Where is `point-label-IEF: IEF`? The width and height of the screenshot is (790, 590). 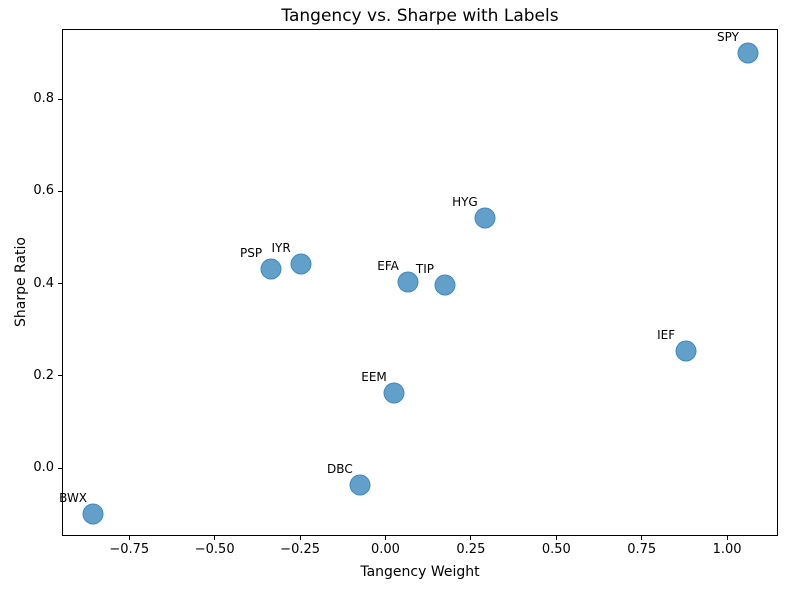
point-label-IEF: IEF is located at coordinates (666, 335).